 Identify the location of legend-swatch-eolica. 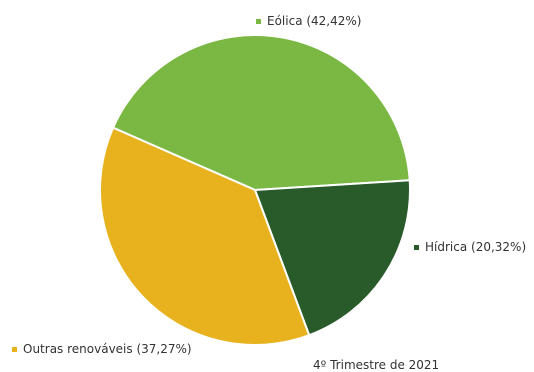
(258, 21).